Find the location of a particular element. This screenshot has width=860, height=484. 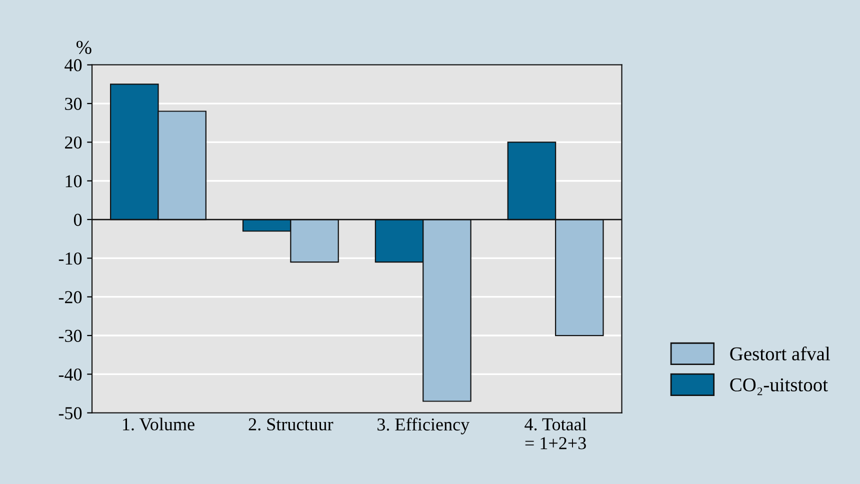

y-tick-label: 30 is located at coordinates (73, 104).